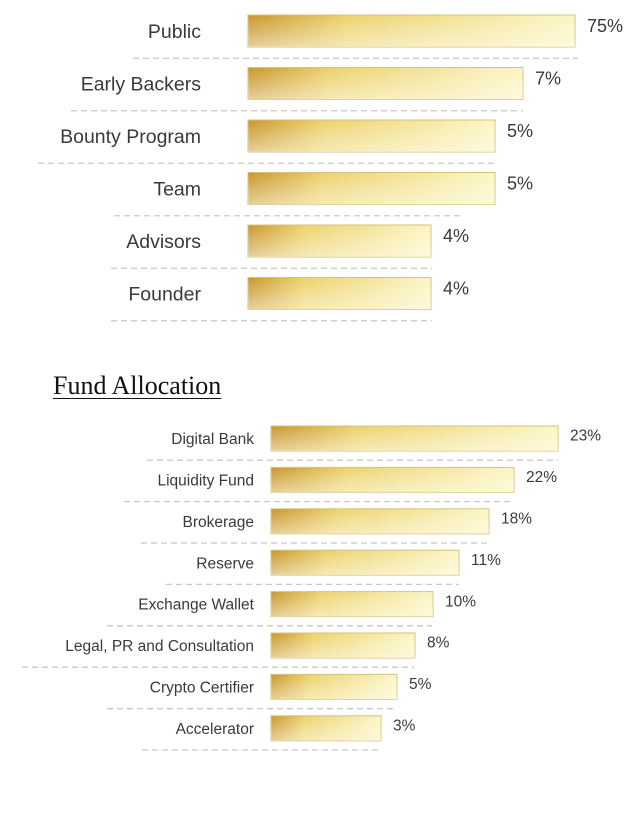 The width and height of the screenshot is (643, 823). I want to click on category-label: Founder, so click(164, 295).